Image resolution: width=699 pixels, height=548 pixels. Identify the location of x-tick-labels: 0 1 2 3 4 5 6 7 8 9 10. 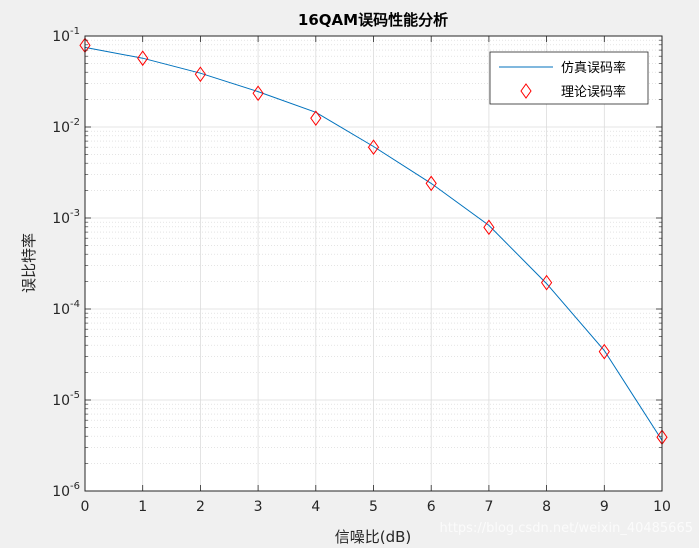
(376, 507).